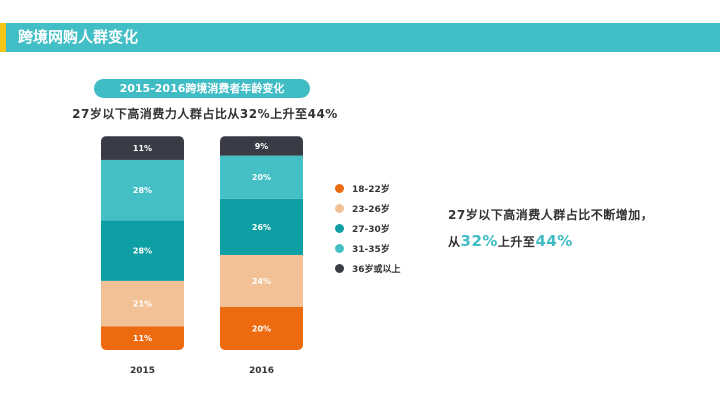 The width and height of the screenshot is (720, 405). Describe the element at coordinates (202, 88) in the screenshot. I see `chart-title-pill: 2015-2016跨境消费者年龄变化` at that location.